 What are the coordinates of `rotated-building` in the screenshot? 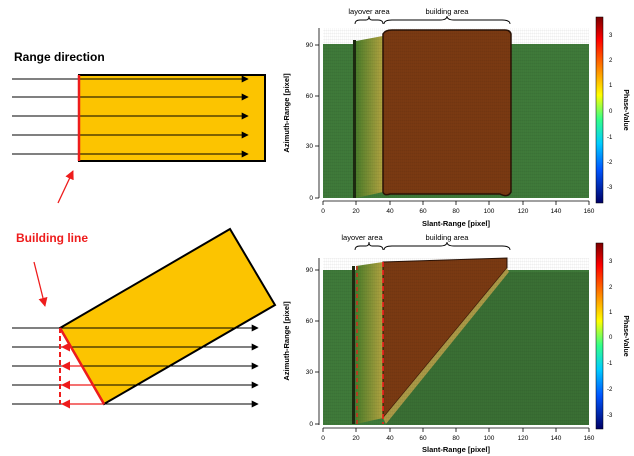 It's located at (167, 316).